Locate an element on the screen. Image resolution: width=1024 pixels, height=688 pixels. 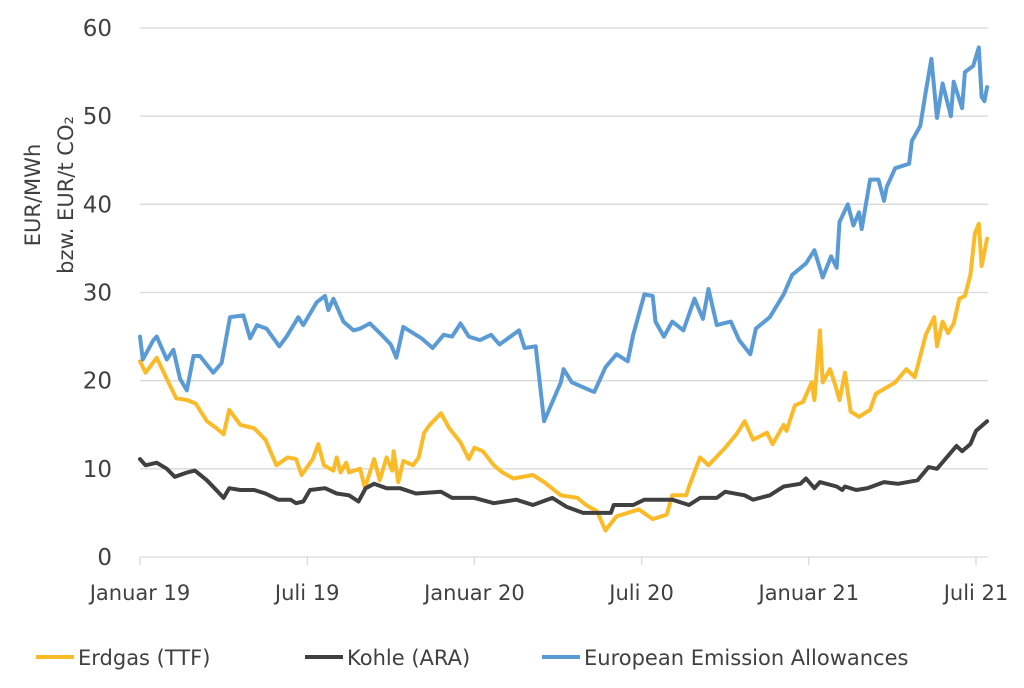
y-axis-label-line-1: EUR/MWh is located at coordinates (33, 195).